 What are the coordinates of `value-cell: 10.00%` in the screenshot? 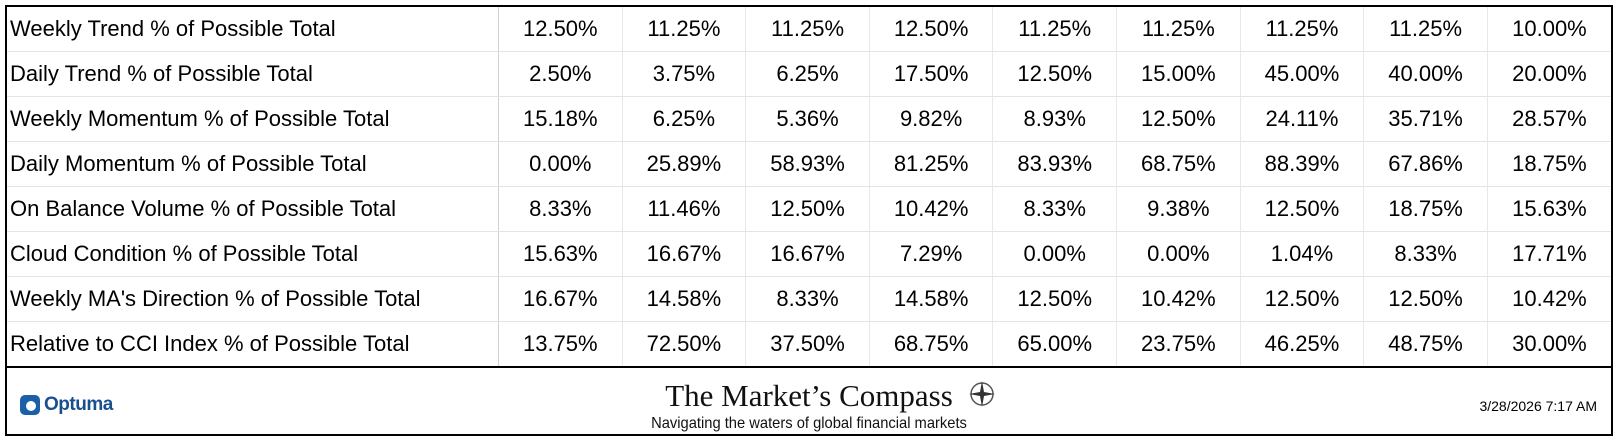 It's located at (1548, 29).